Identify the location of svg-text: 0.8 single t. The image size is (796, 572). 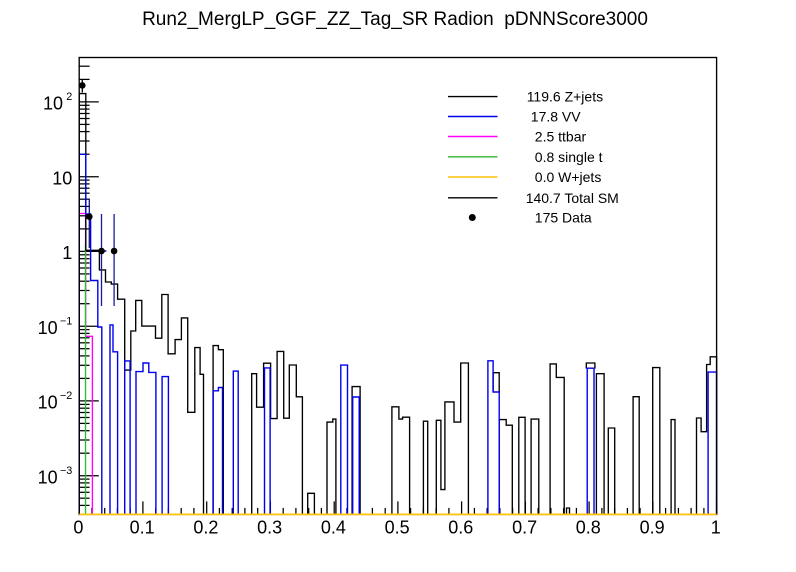
(569, 157).